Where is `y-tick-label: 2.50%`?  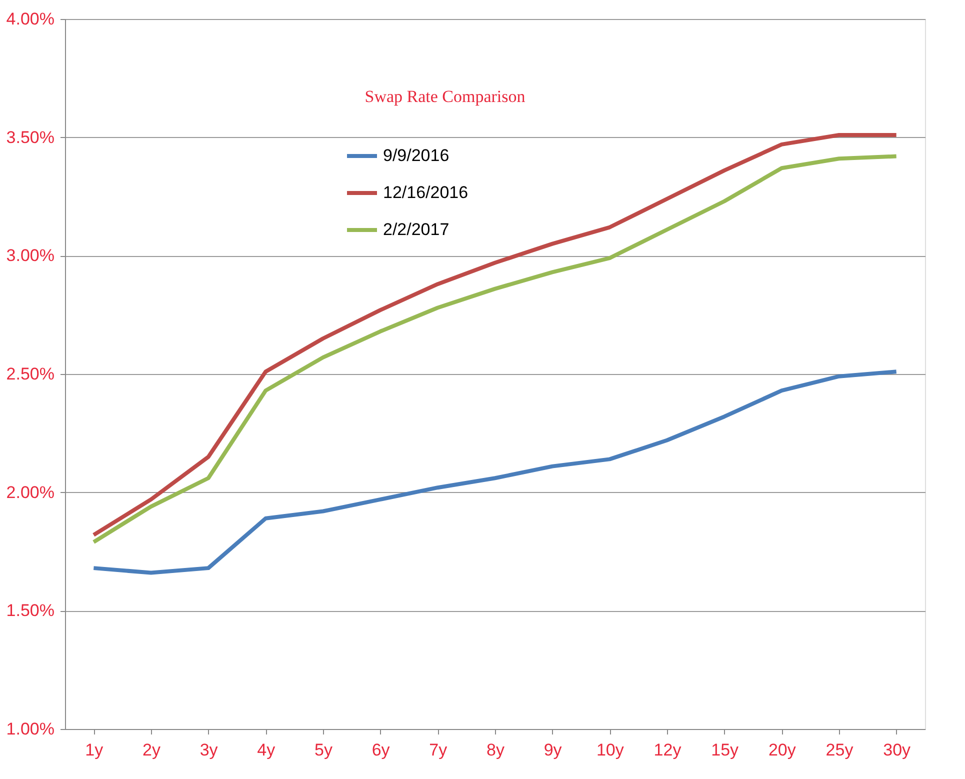
y-tick-label: 2.50% is located at coordinates (30, 374).